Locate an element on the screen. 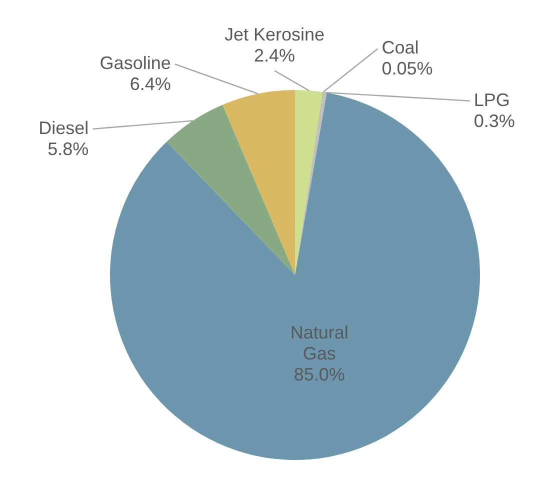 Image resolution: width=540 pixels, height=479 pixels. slice-label: LPG is located at coordinates (492, 100).